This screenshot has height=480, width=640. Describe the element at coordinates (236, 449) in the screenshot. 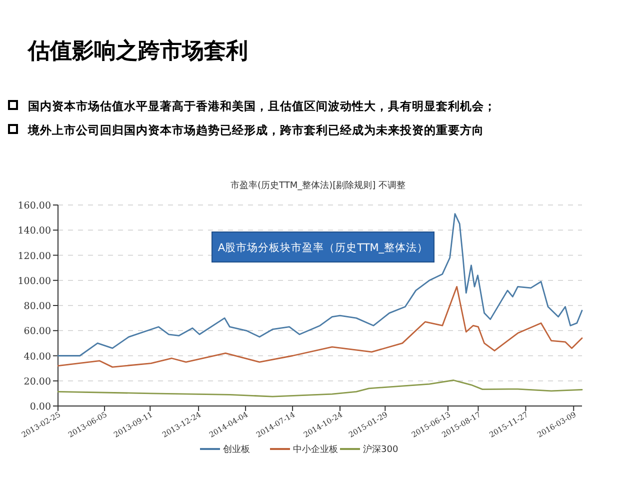

I see `legend-label: 创业板` at that location.